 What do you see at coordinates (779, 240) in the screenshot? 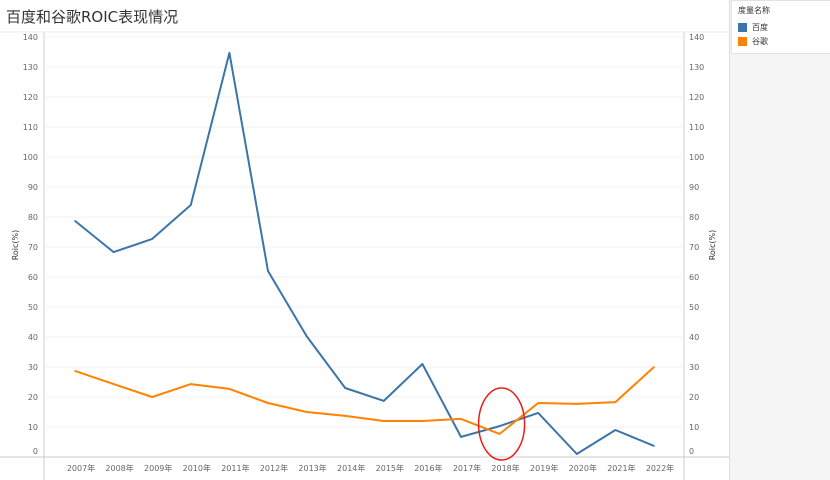
I see `legend-panel: 度量名称 百度 谷歌` at bounding box center [779, 240].